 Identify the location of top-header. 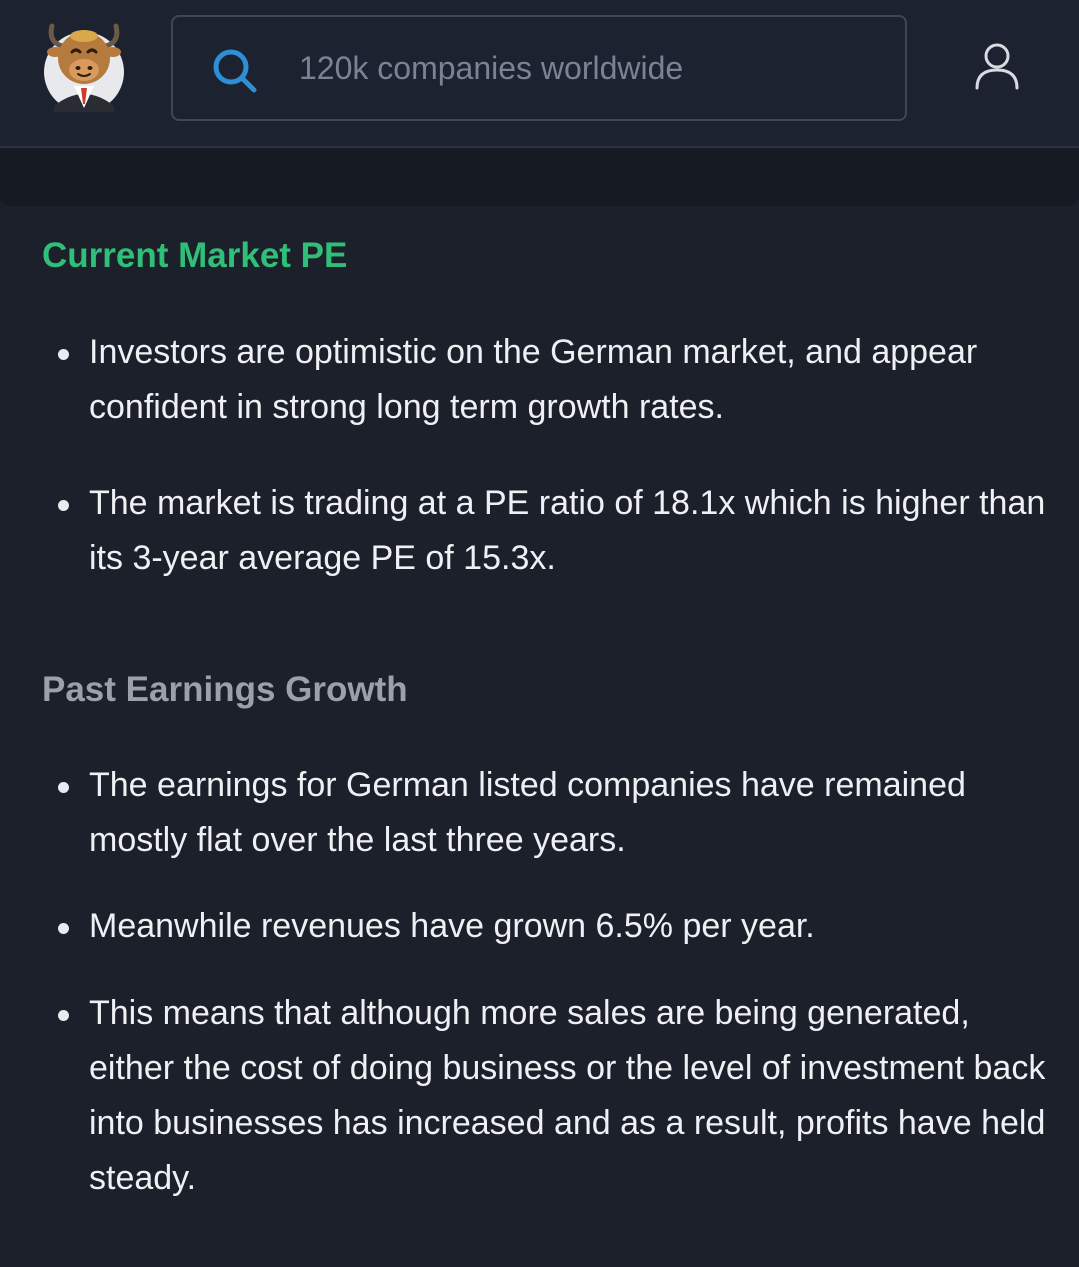
(539, 74).